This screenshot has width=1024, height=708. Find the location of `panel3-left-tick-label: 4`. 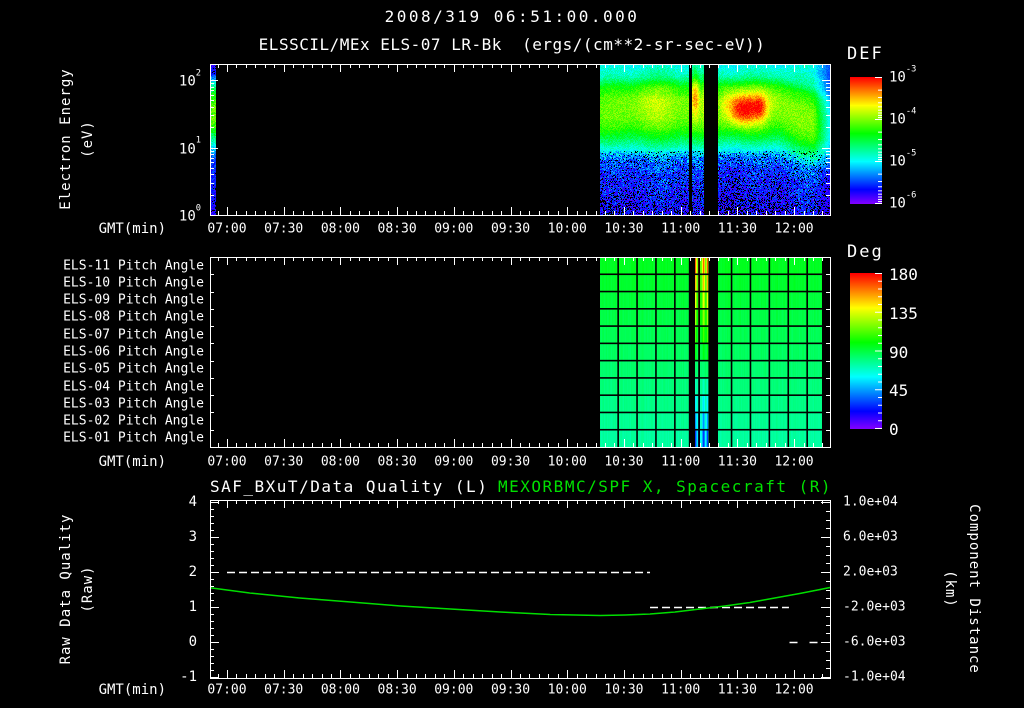

panel3-left-tick-label: 4 is located at coordinates (192, 502).